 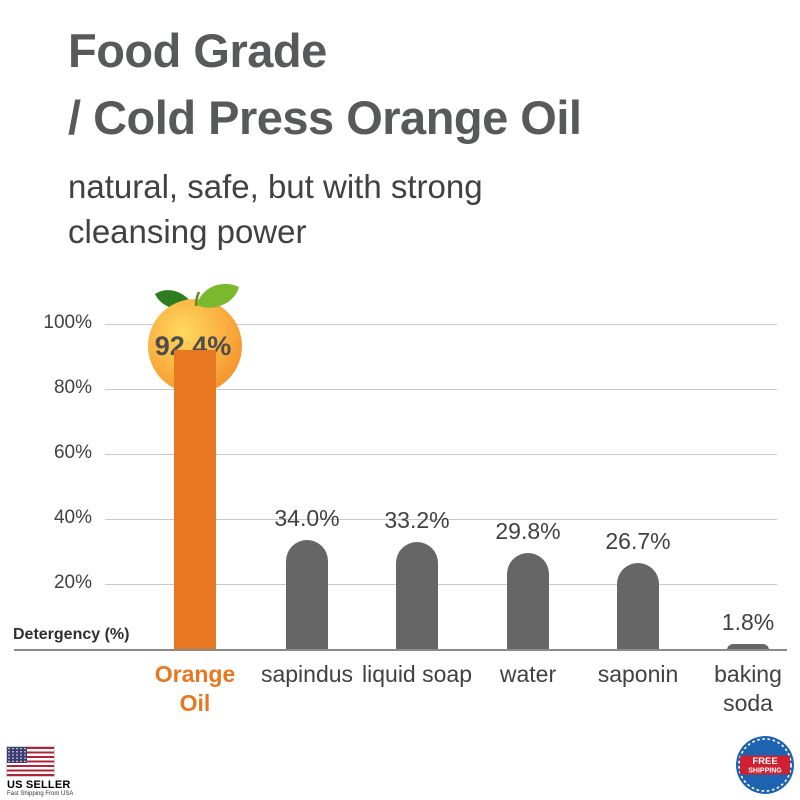 What do you see at coordinates (71, 634) in the screenshot?
I see `y-axis-title: Detergency (%)` at bounding box center [71, 634].